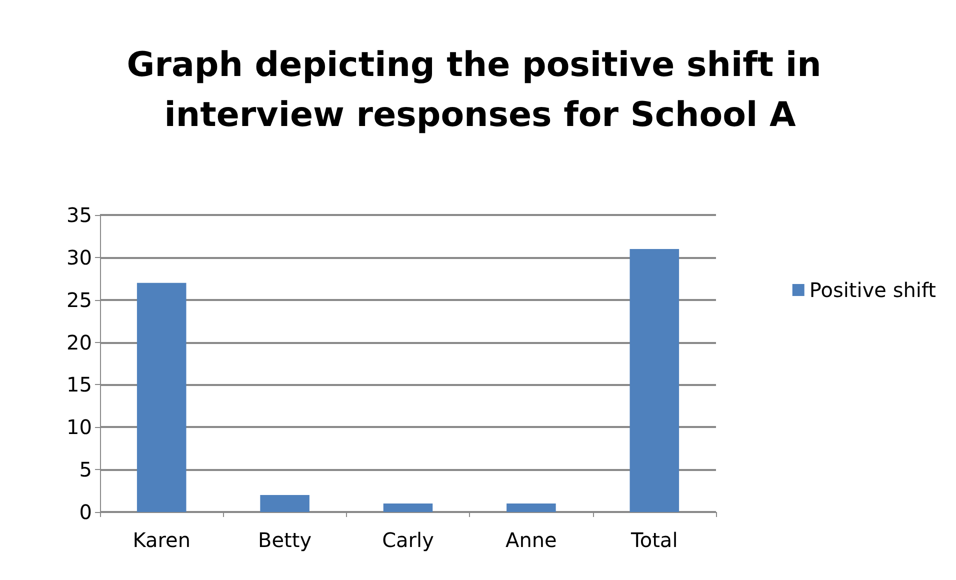  I want to click on y-tick-label: 10, so click(79, 427).